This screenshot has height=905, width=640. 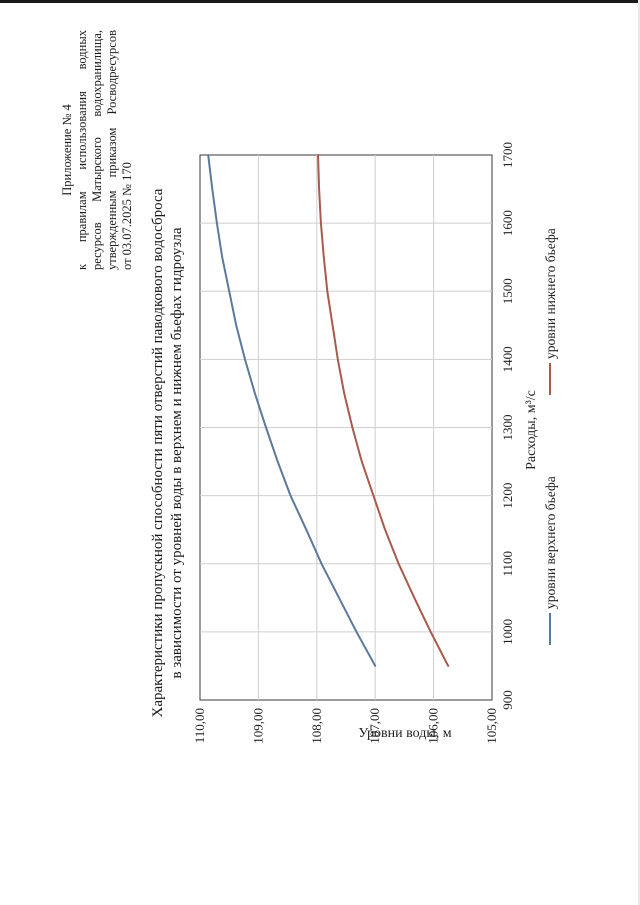 I want to click on legend-label-lower: уровни нижнего бьефа, so click(x=550, y=293).